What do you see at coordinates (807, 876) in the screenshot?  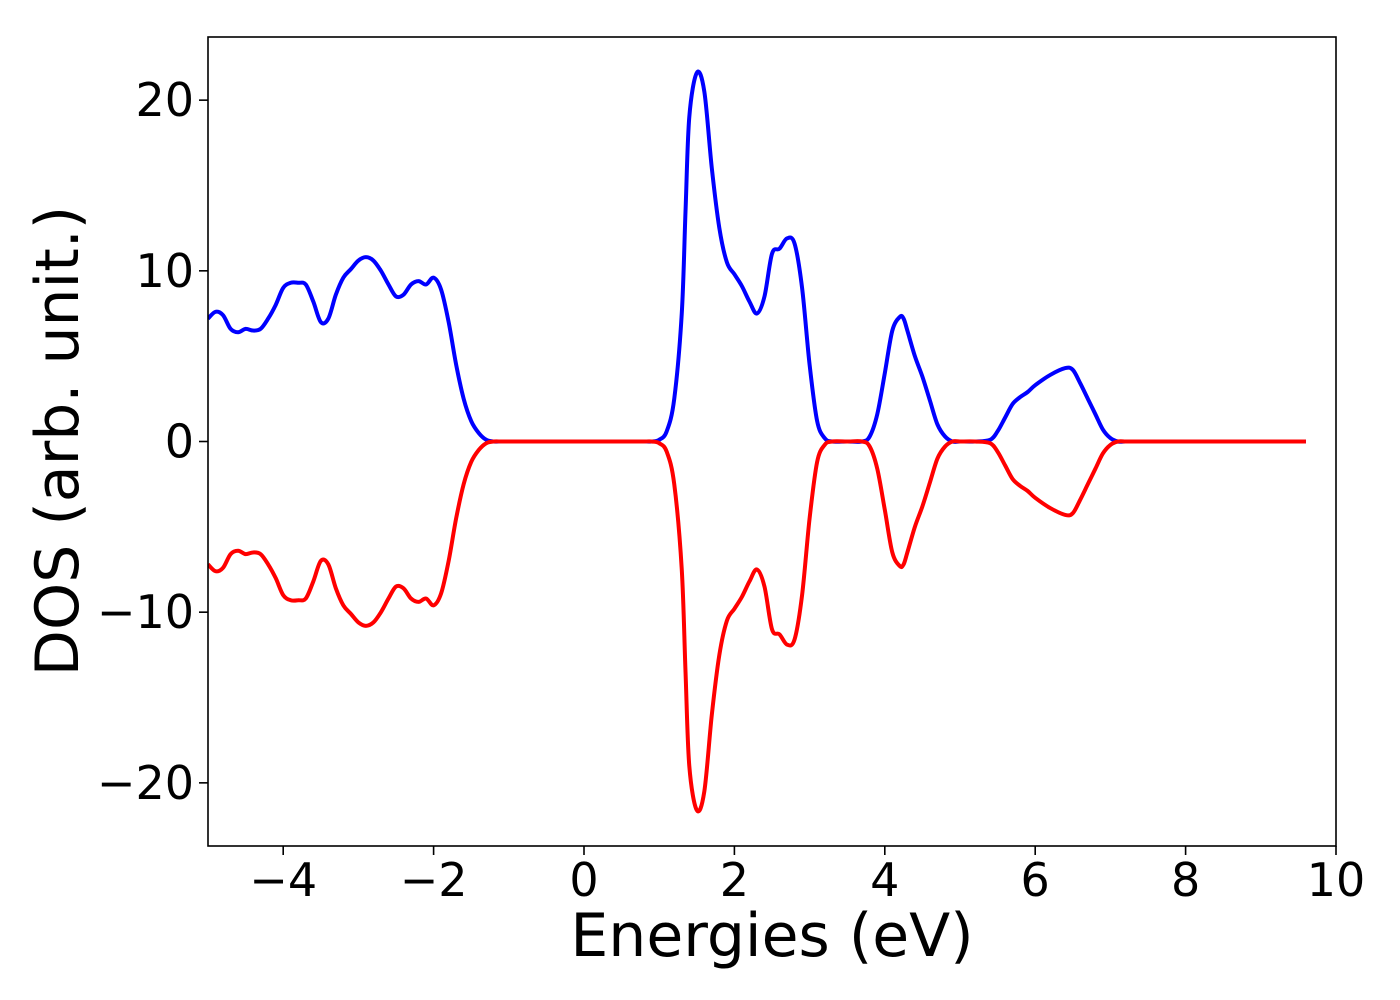 I see `x-axis: −4 −2 0 2 4 6 8 10` at bounding box center [807, 876].